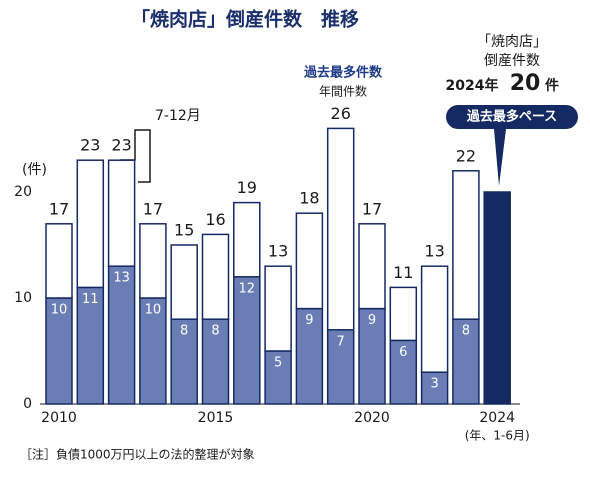 The image size is (590, 480). What do you see at coordinates (178, 116) in the screenshot?
I see `half-label: 7-12月` at bounding box center [178, 116].